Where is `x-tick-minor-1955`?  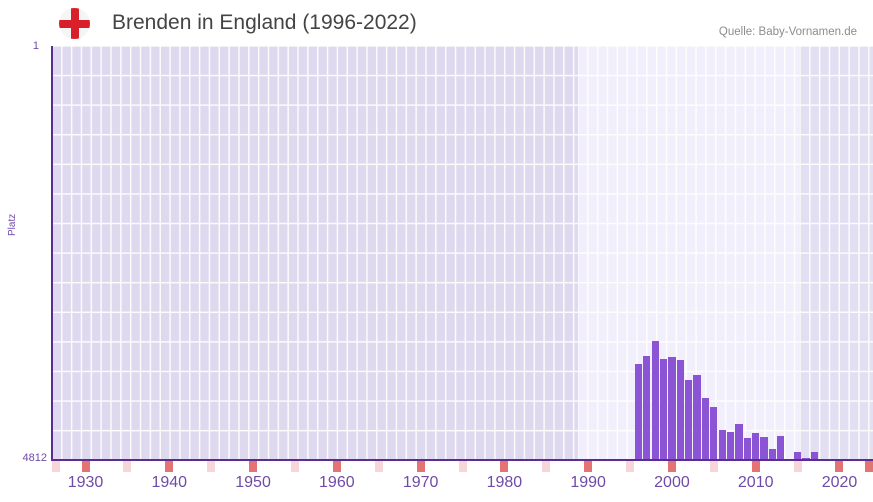 x-tick-minor-1955 is located at coordinates (294, 466).